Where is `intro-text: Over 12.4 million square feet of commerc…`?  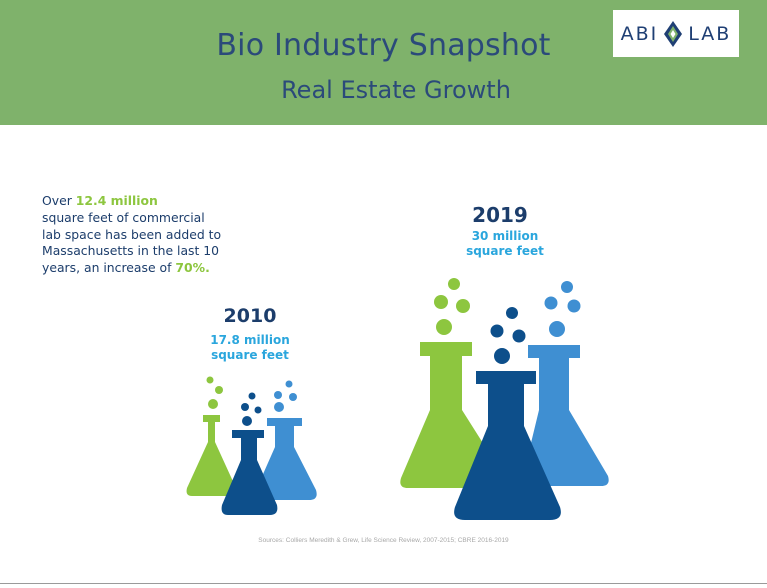
intro-text: Over 12.4 million square feet of commerc… is located at coordinates (142, 235).